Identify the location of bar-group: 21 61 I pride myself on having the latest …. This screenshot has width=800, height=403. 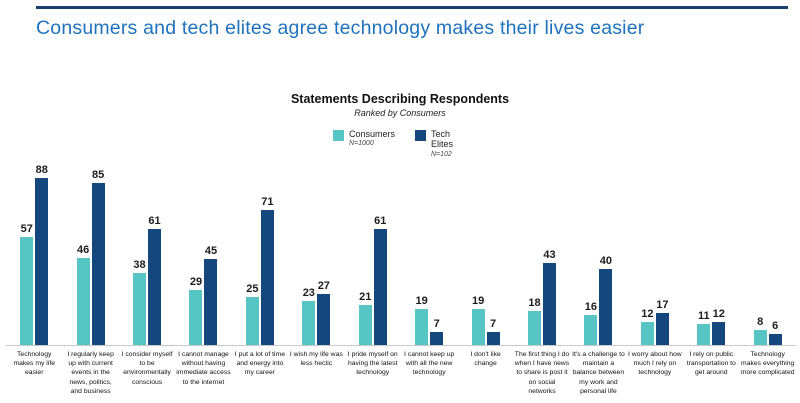
(372, 277).